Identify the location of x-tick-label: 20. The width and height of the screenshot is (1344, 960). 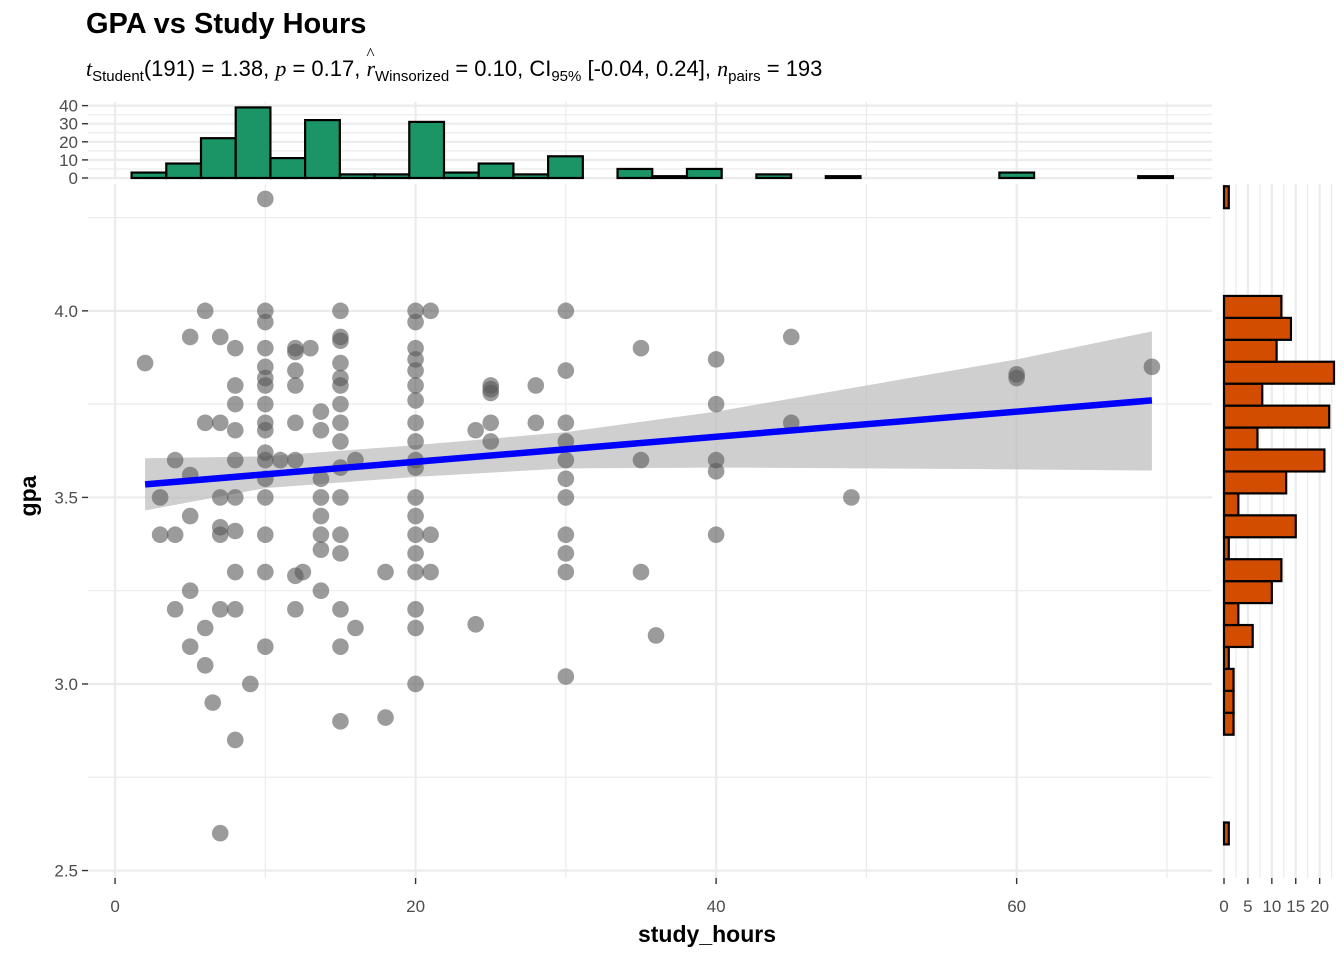
(415, 906).